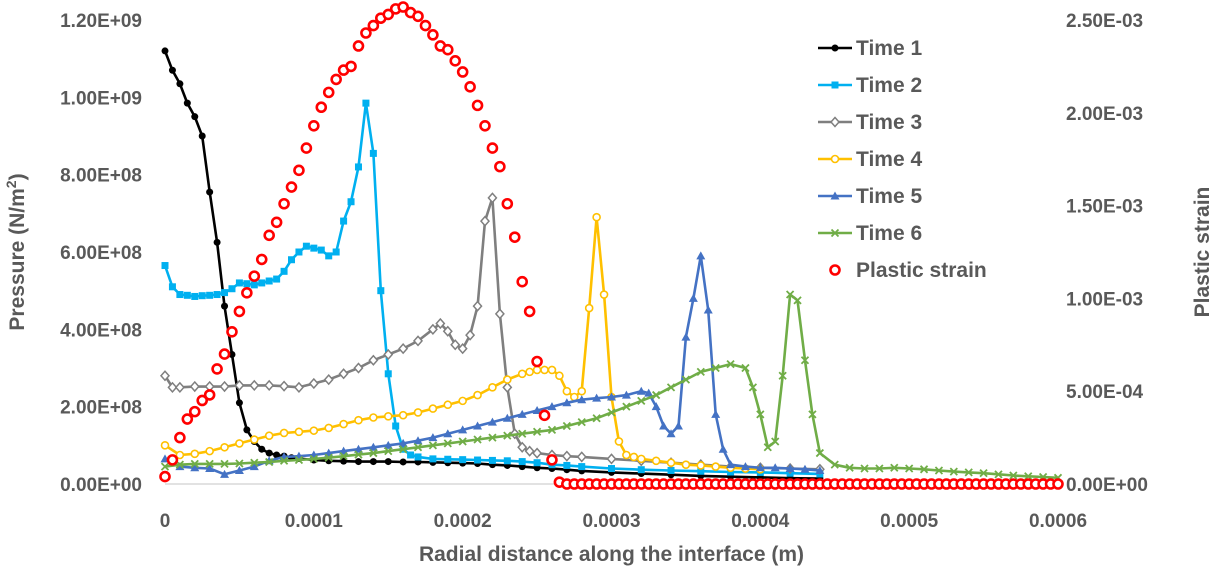 The height and width of the screenshot is (574, 1221). I want to click on y-tick-label: 4.00E+08, so click(101, 330).